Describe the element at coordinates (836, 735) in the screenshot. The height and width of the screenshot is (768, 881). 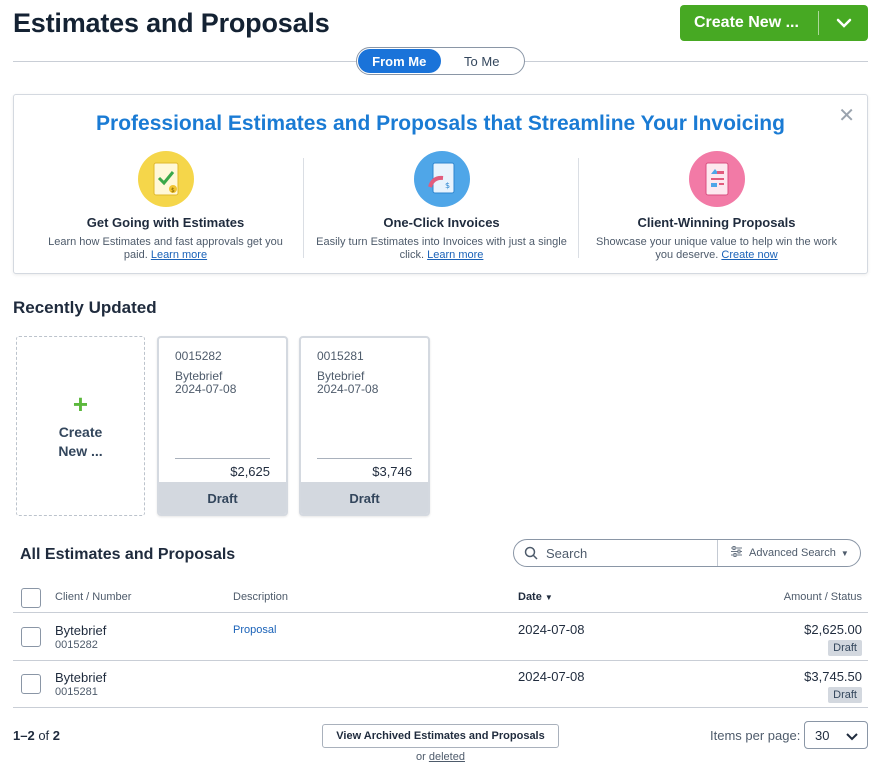
I see `items-per-page-select: 30` at that location.